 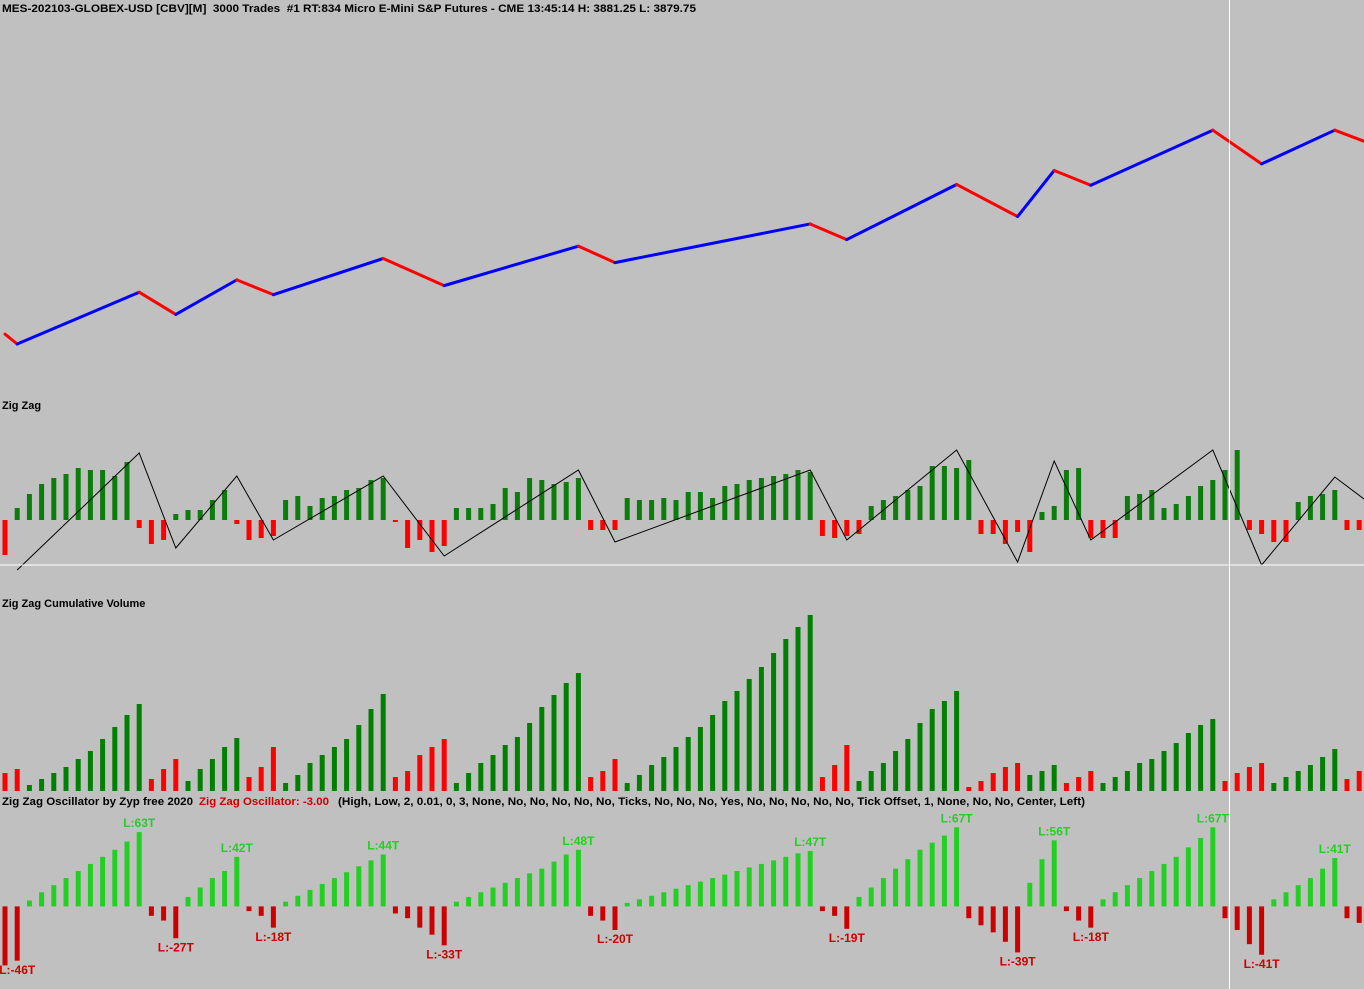 What do you see at coordinates (73, 604) in the screenshot?
I see `panel-title: Zig Zag Cumulative Volume` at bounding box center [73, 604].